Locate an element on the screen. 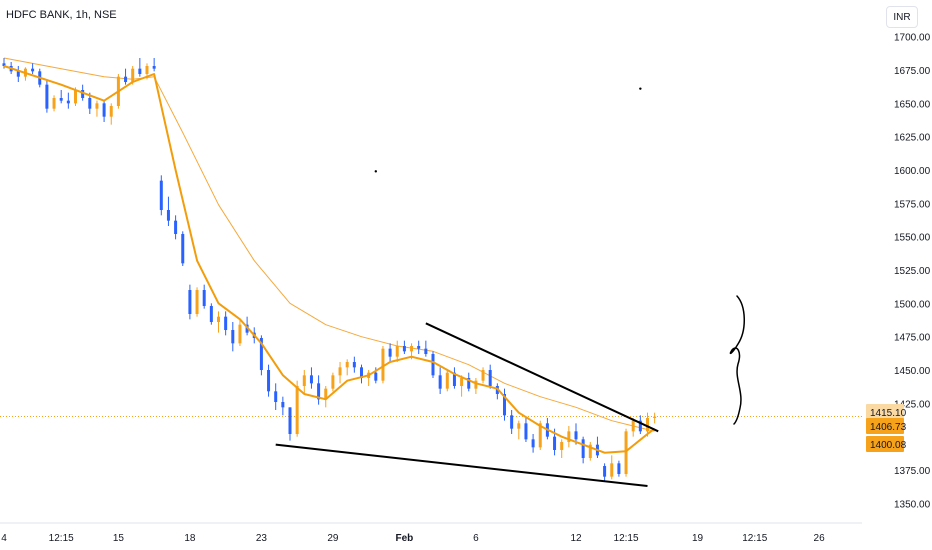 The width and height of the screenshot is (932, 550). price-tick-label: 1475.00 is located at coordinates (912, 338).